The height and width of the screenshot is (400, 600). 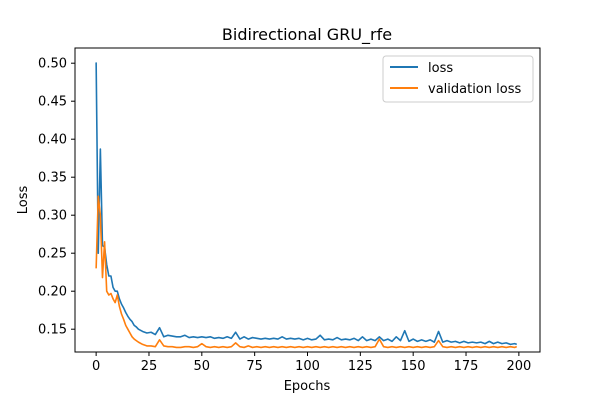 I want to click on y-tick-label: 0.40, so click(x=52, y=140).